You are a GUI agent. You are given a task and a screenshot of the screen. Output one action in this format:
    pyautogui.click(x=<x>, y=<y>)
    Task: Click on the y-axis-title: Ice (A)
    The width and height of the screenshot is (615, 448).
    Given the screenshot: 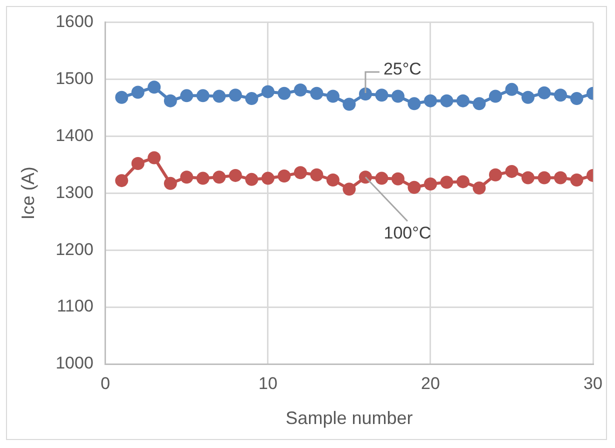 What is the action you would take?
    pyautogui.click(x=28, y=193)
    